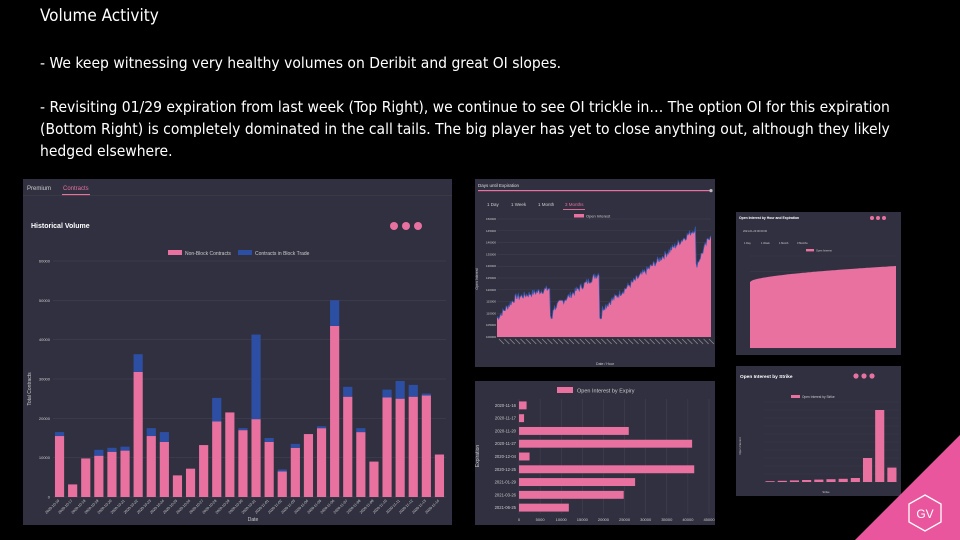 The image size is (960, 540). Describe the element at coordinates (491, 313) in the screenshot. I see `y-tick-label: 110000` at that location.